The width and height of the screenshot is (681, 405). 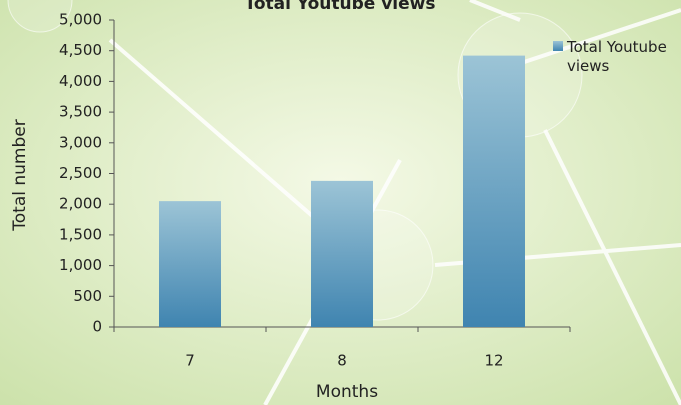 What do you see at coordinates (80, 142) in the screenshot?
I see `y-tick-label: 3,000` at bounding box center [80, 142].